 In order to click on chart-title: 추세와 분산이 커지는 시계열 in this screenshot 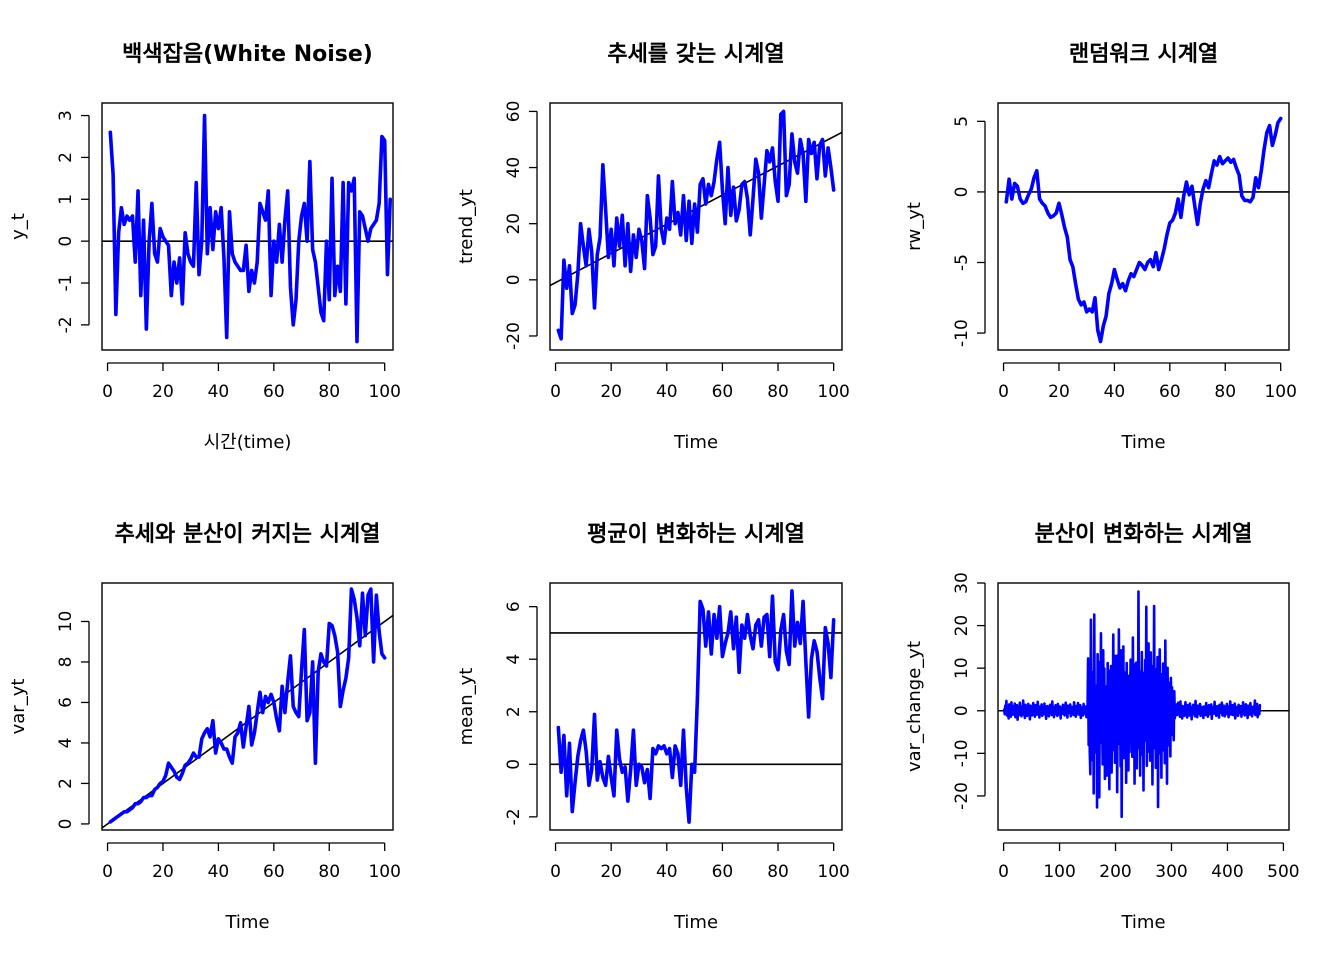, I will do `click(248, 534)`.